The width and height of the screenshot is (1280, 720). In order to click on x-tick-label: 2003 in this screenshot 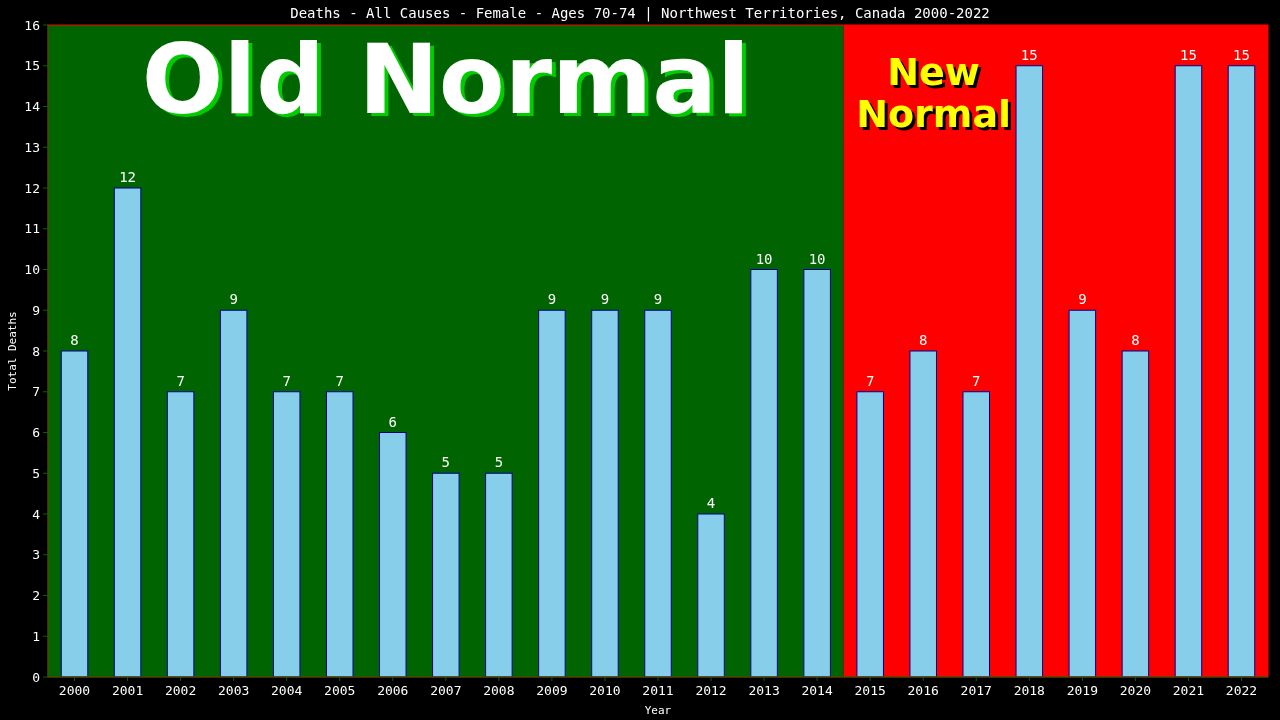, I will do `click(234, 690)`.